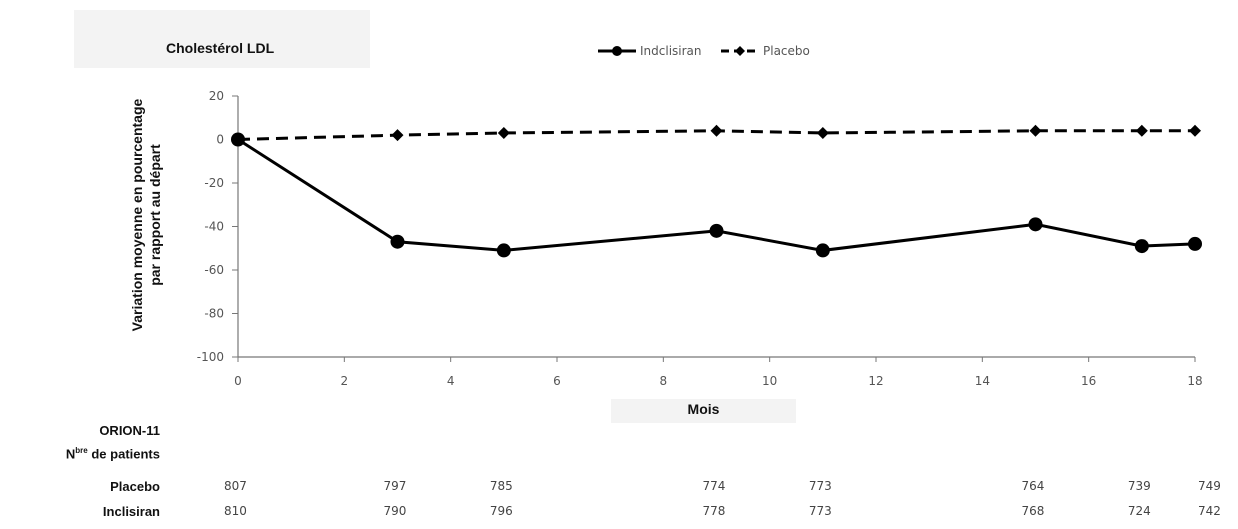 The image size is (1238, 529). Describe the element at coordinates (1209, 486) in the screenshot. I see `table-cell: 749` at that location.